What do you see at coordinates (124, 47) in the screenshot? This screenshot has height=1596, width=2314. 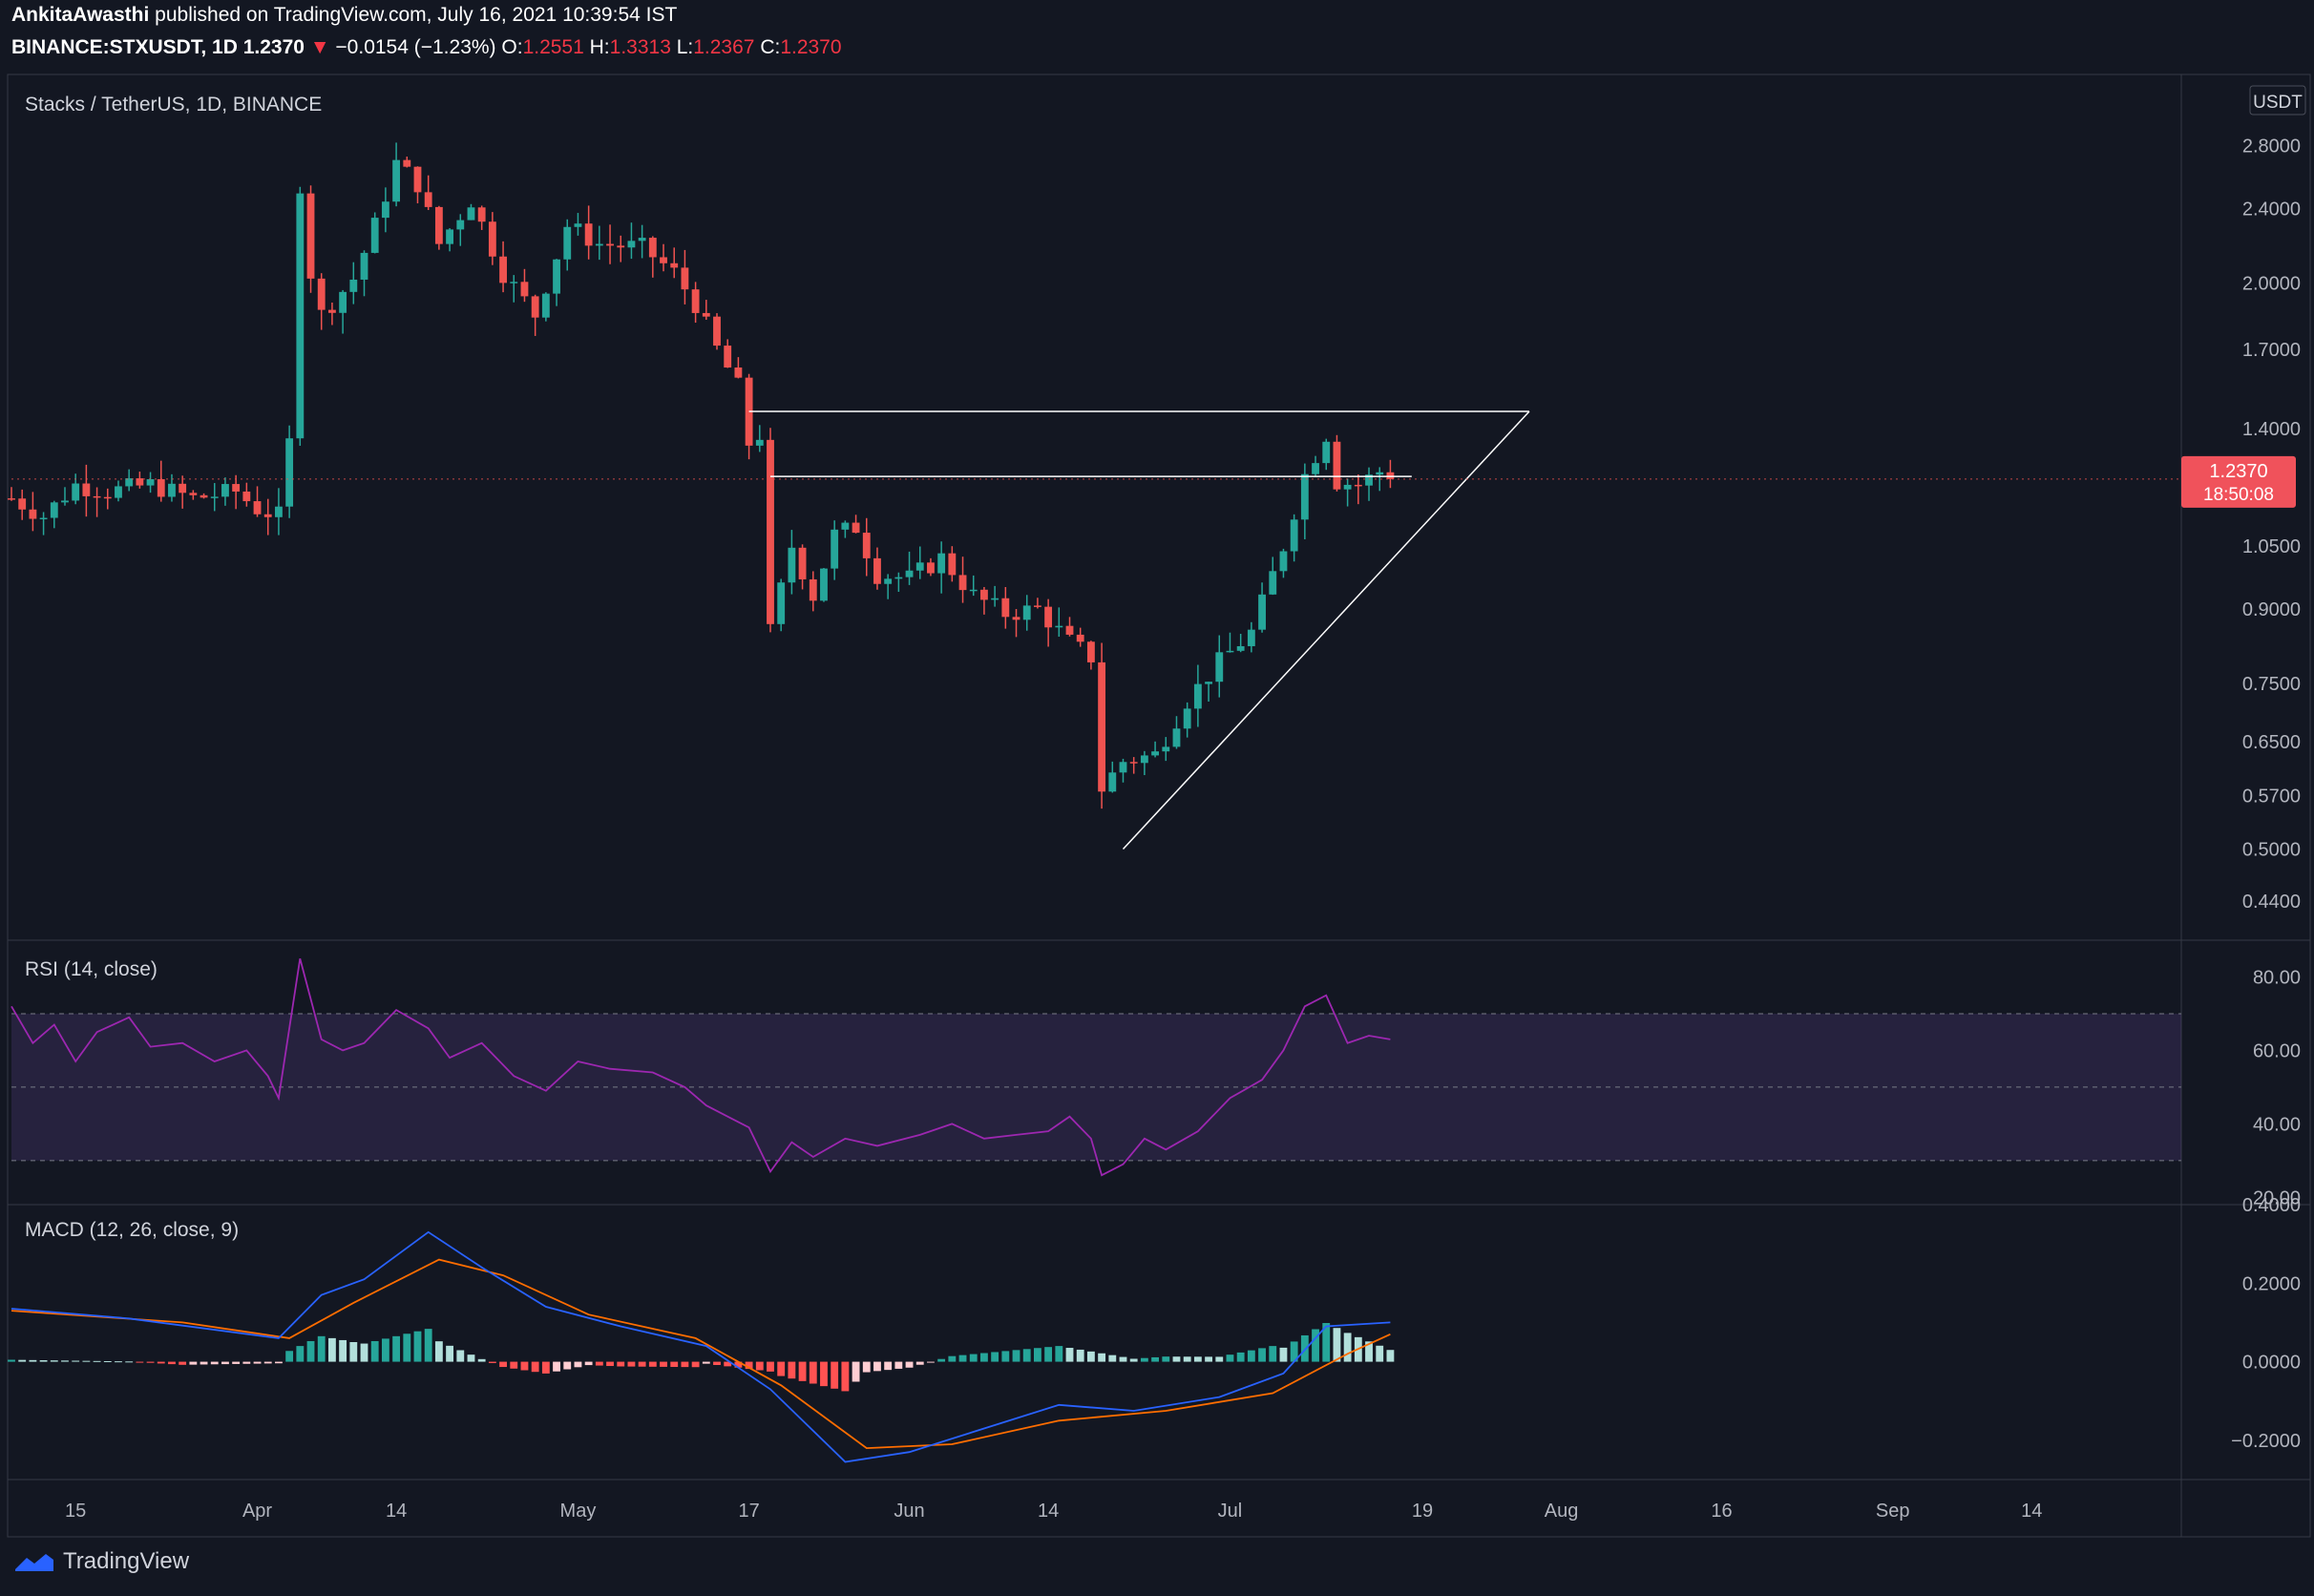 I see `symbol-label: BINANCE:STXUSDT, 1D` at bounding box center [124, 47].